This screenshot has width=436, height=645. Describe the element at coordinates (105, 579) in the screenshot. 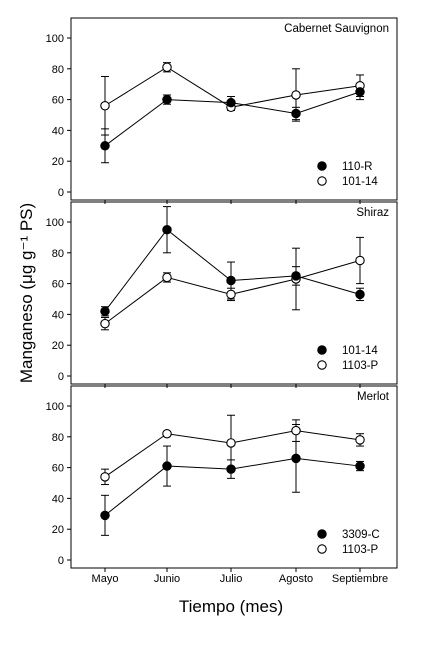

I see `x-tick-label: Mayo` at that location.